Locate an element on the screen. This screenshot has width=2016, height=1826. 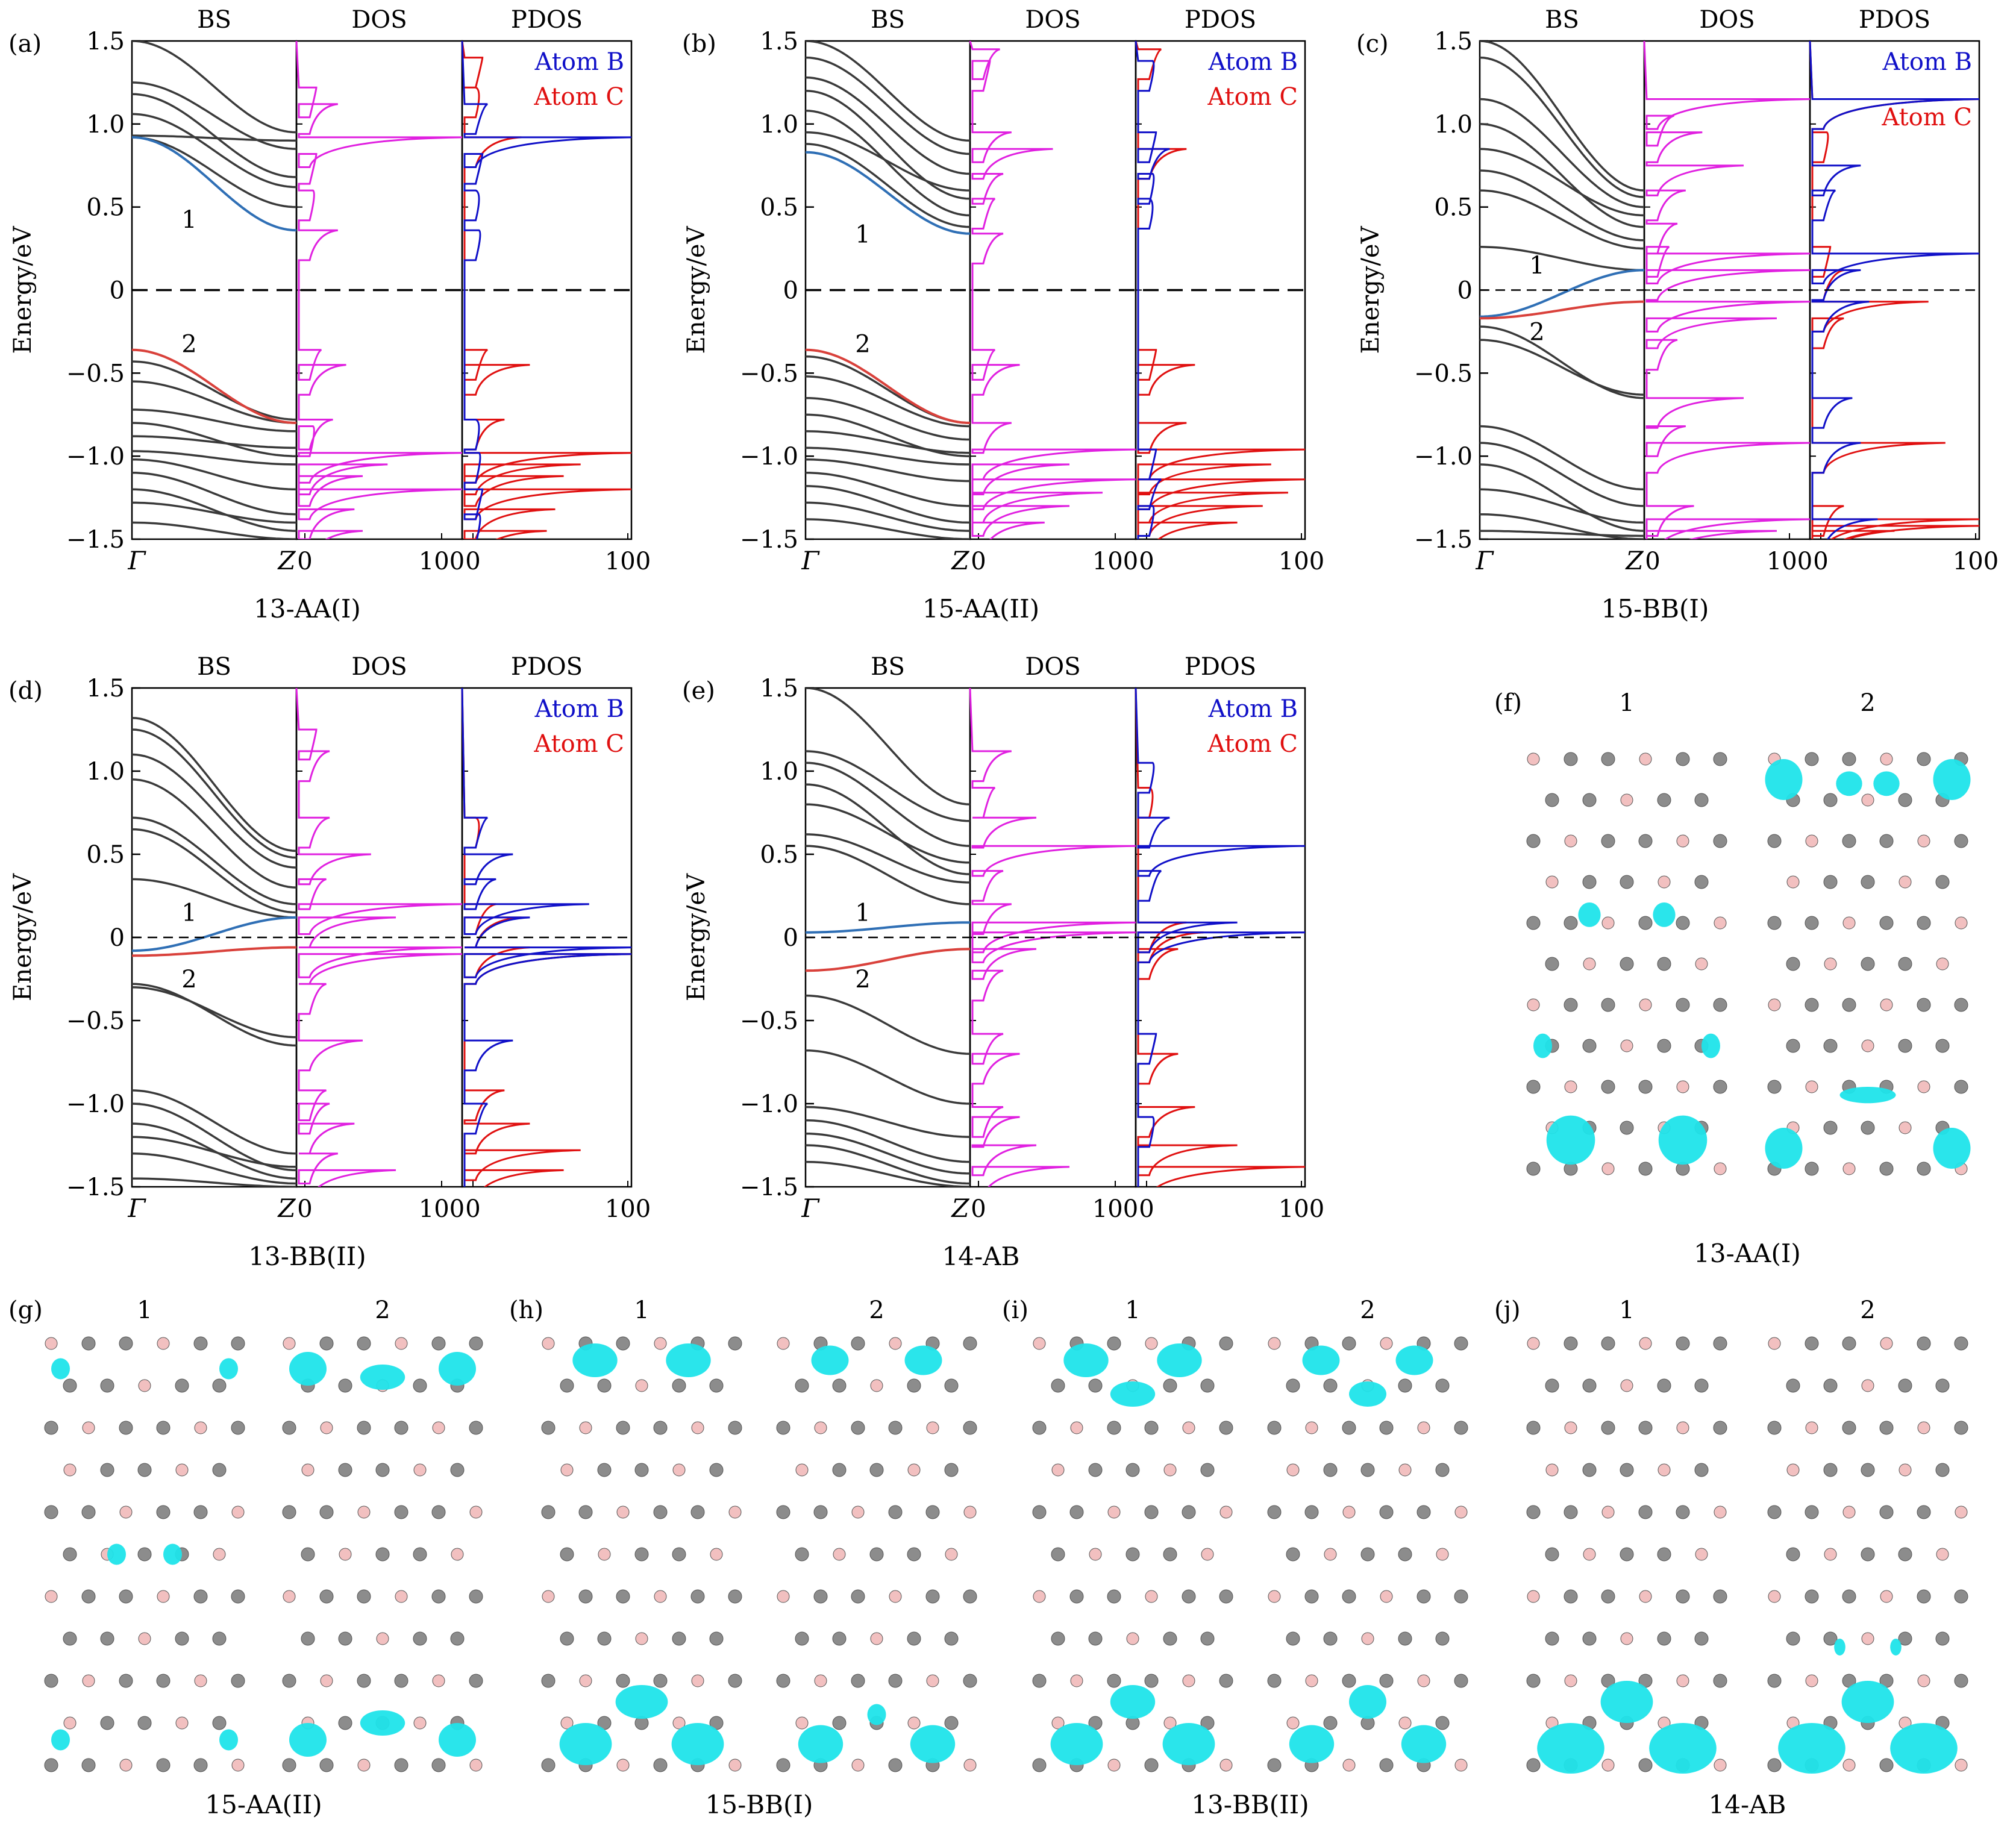
band-2-label: 2 is located at coordinates (863, 980).